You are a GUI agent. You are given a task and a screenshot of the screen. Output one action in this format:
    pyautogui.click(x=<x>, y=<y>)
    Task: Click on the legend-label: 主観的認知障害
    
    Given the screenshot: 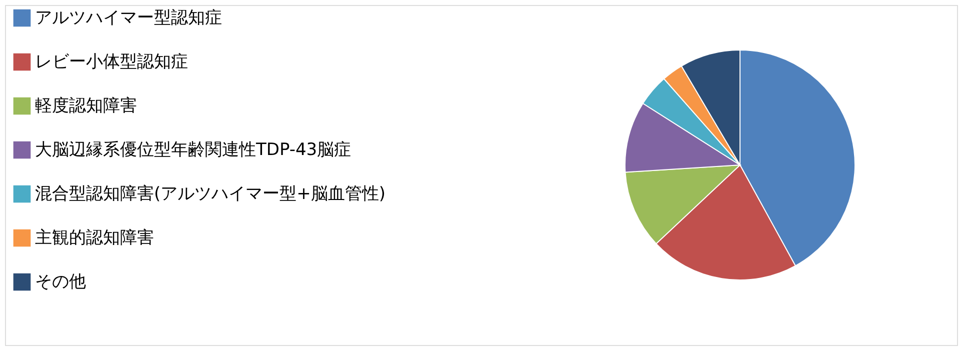 What is the action you would take?
    pyautogui.click(x=94, y=238)
    